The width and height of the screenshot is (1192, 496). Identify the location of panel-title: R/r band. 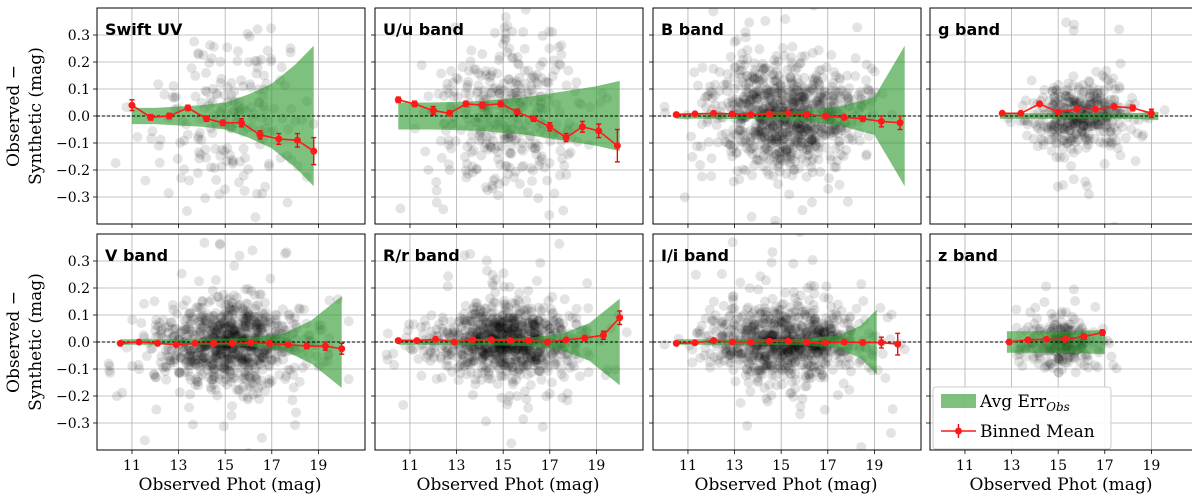
(421, 255).